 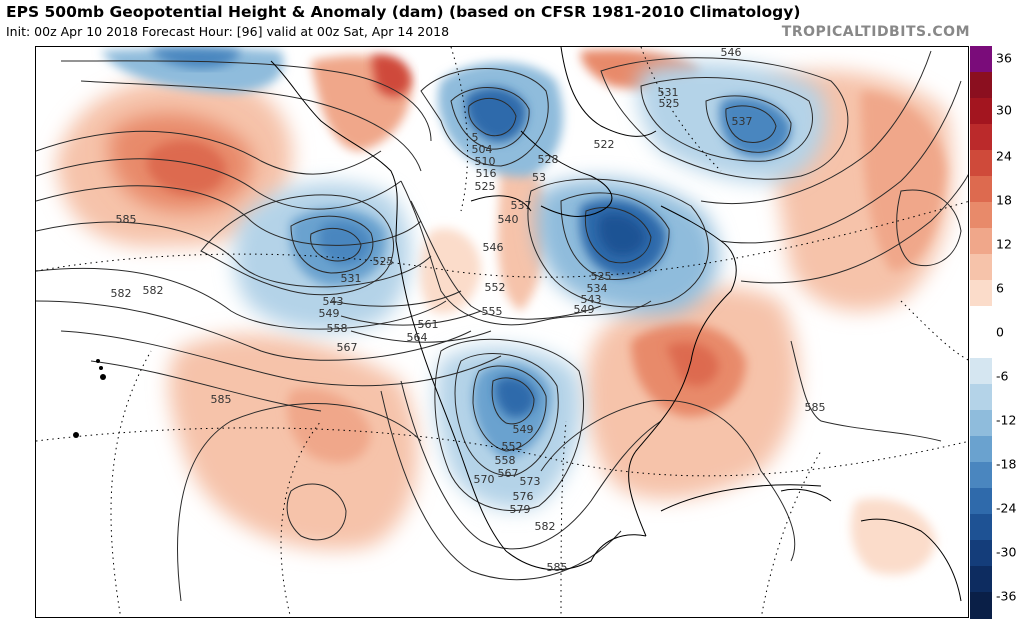 I want to click on colorbar-tick-label: 36, so click(x=1004, y=58).